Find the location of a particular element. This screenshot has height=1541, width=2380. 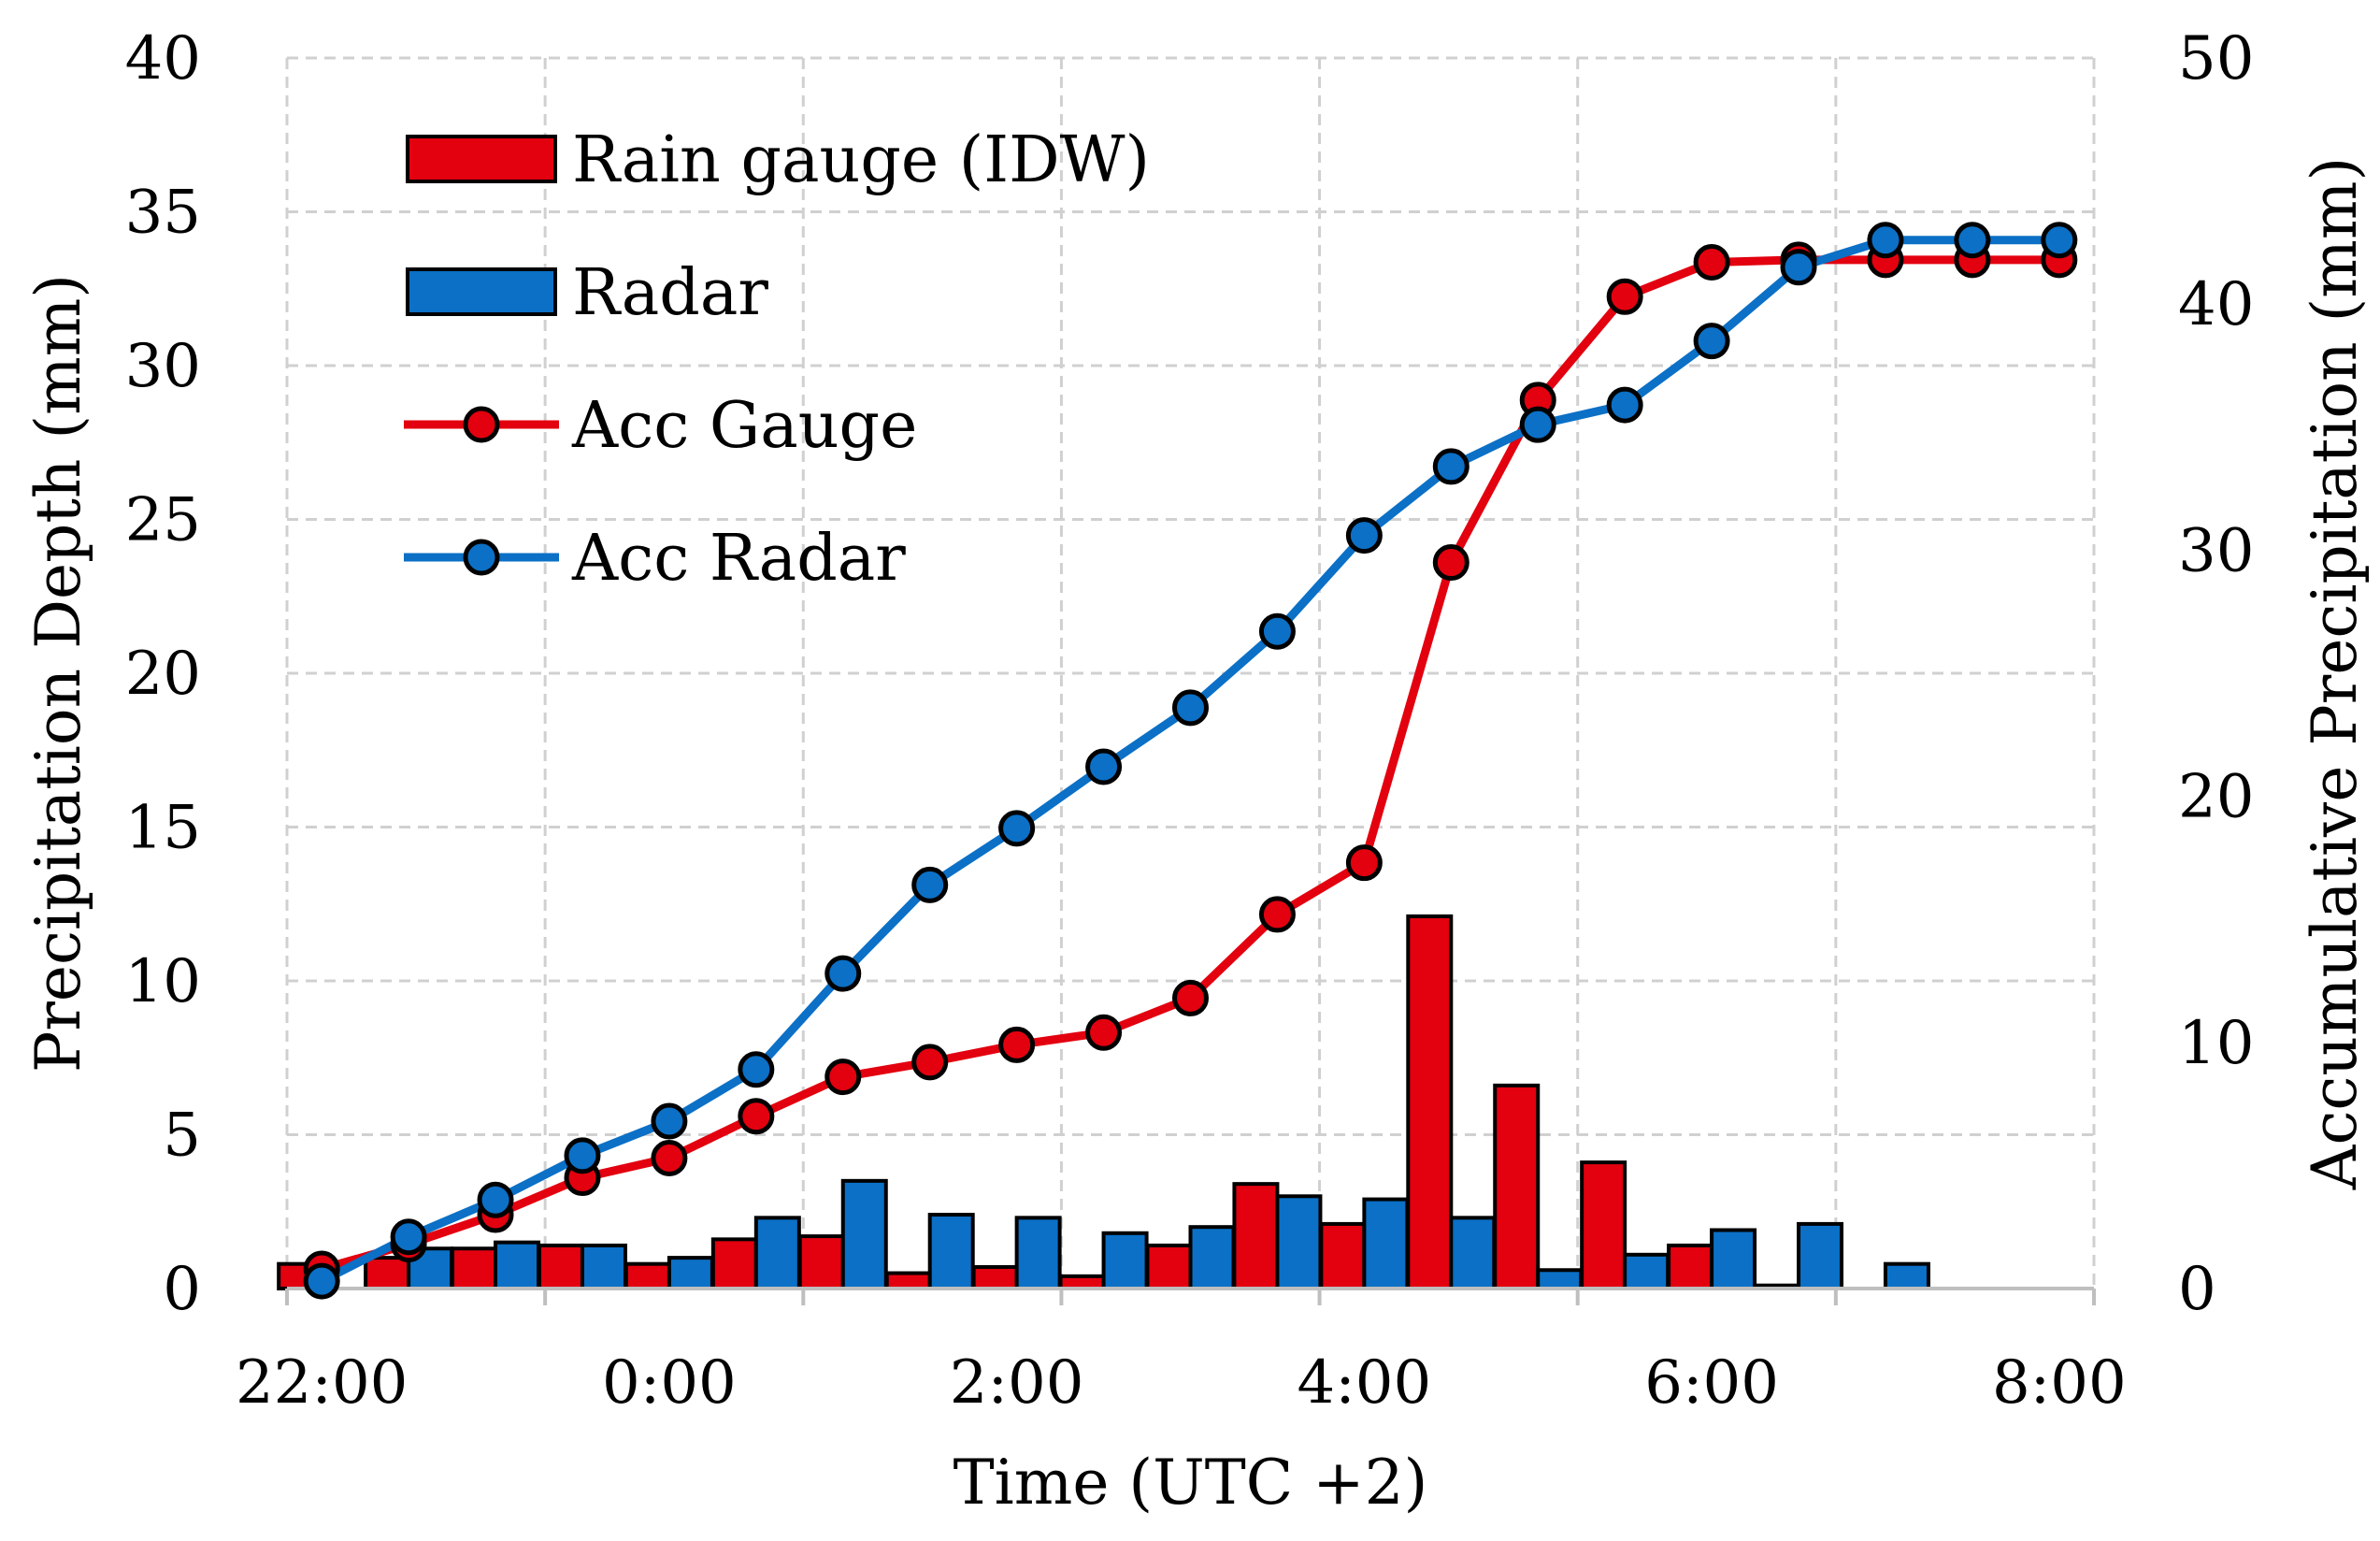

y-tick-label: 20 is located at coordinates (163, 674).